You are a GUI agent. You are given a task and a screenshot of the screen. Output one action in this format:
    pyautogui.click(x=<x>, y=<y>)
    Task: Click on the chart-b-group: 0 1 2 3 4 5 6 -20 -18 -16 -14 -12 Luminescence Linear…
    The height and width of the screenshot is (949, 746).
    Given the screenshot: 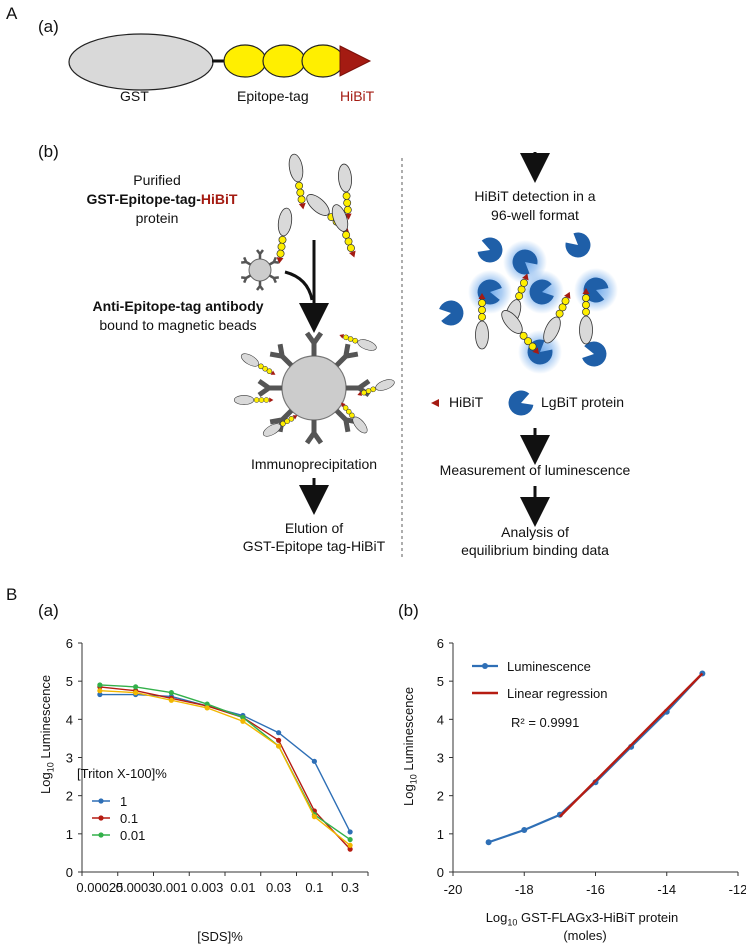 What is the action you would take?
    pyautogui.click(x=591, y=766)
    